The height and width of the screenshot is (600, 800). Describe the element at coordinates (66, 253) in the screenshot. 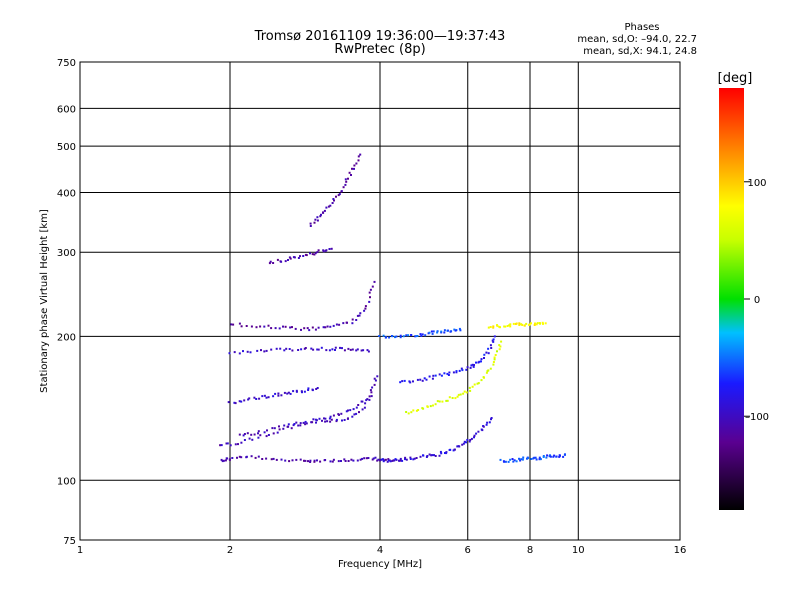

I see `y-tick-label: 300` at that location.